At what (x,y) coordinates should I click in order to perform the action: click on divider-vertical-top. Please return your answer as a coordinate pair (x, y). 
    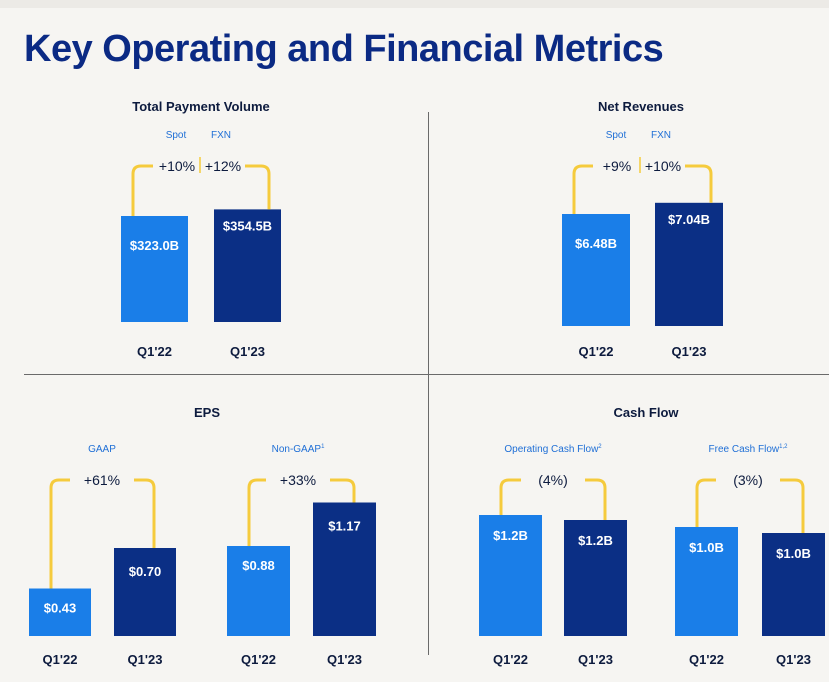
    Looking at the image, I should click on (428, 243).